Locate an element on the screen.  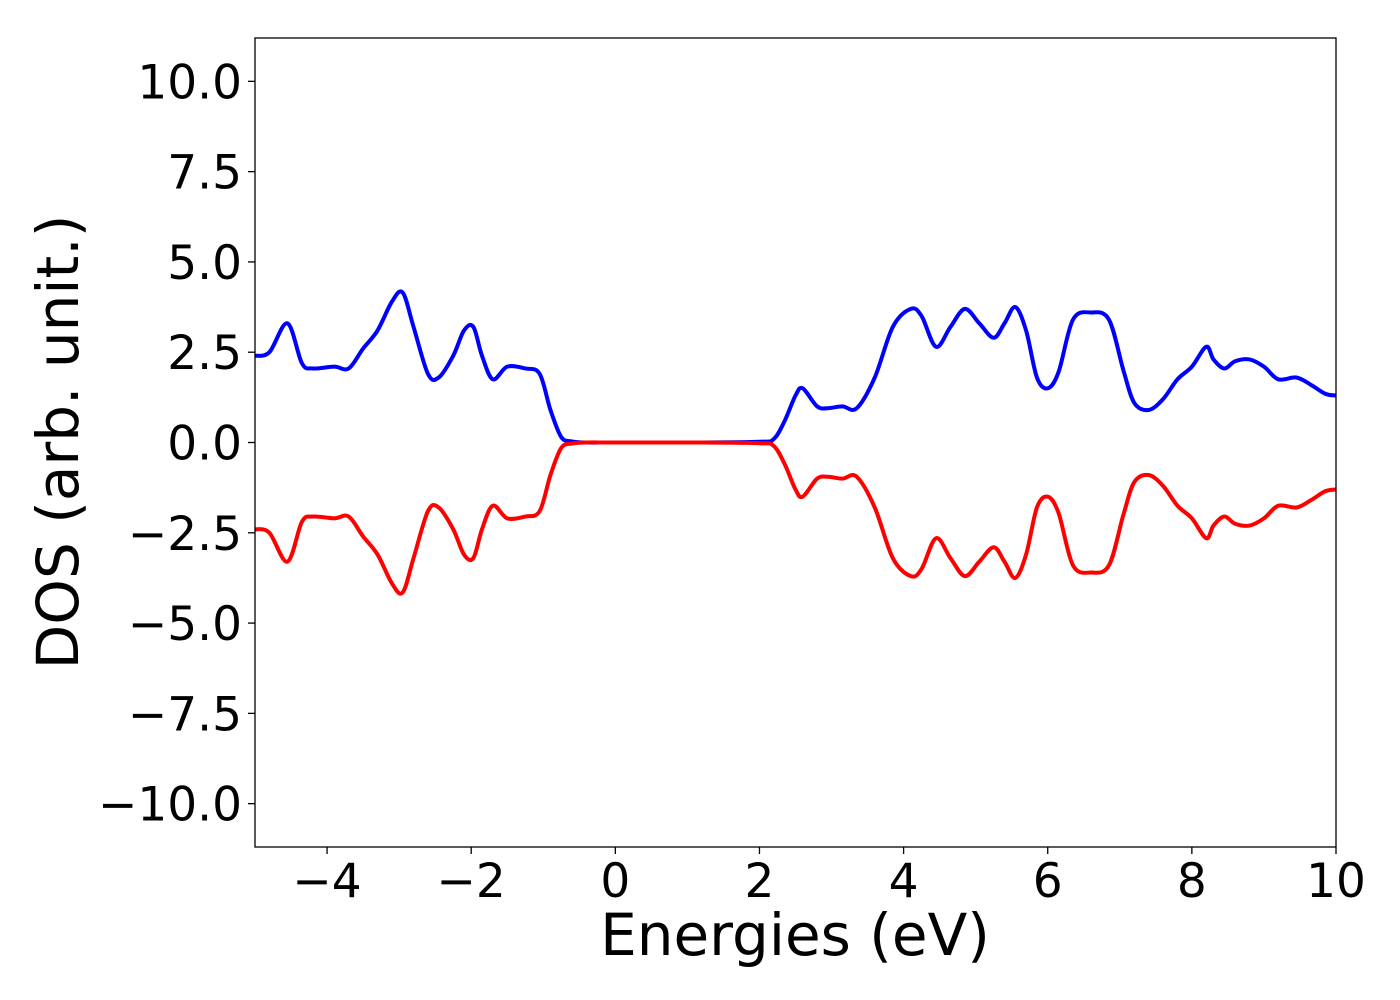
y-axis-ticks: 10.0 7.5 5.0 2.5 0.0 −2.5 −5.0 −7.5 −10.0 is located at coordinates (176, 444).